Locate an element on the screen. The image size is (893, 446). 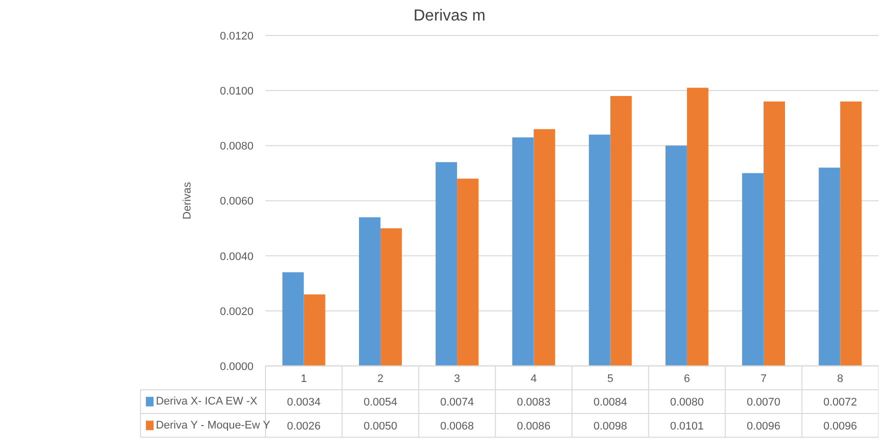
y-tick-label: 0.0060 is located at coordinates (237, 202).